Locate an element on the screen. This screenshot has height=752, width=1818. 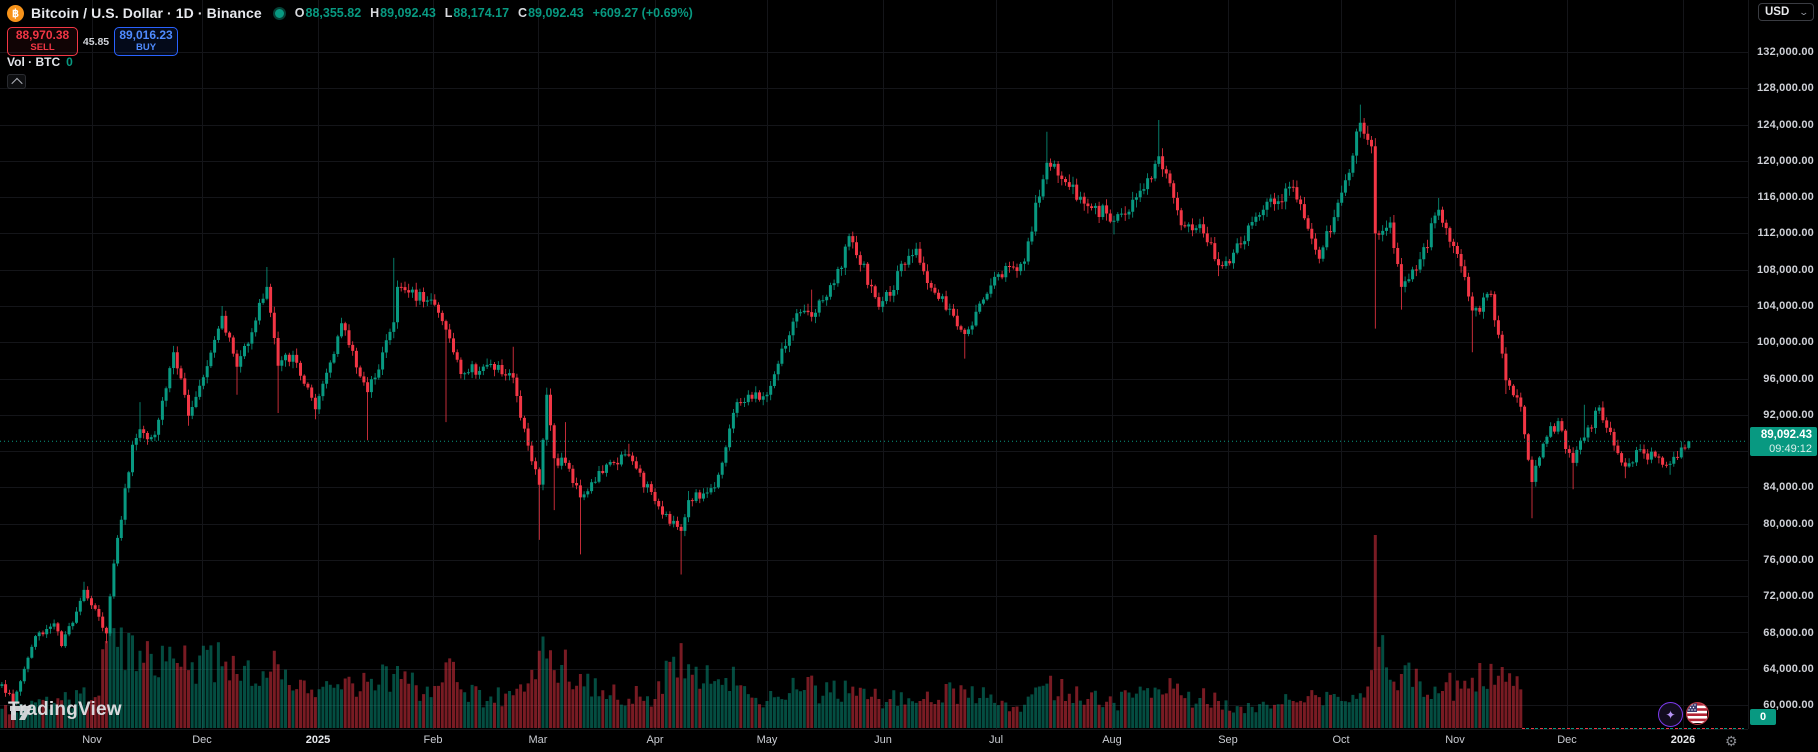
price-tick: 128,000.00 is located at coordinates (1785, 88).